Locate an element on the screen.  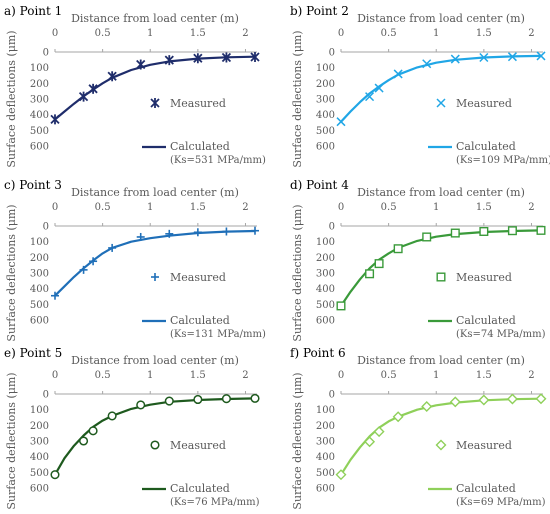
panel-title: a) Point 1 is located at coordinates (33, 11).